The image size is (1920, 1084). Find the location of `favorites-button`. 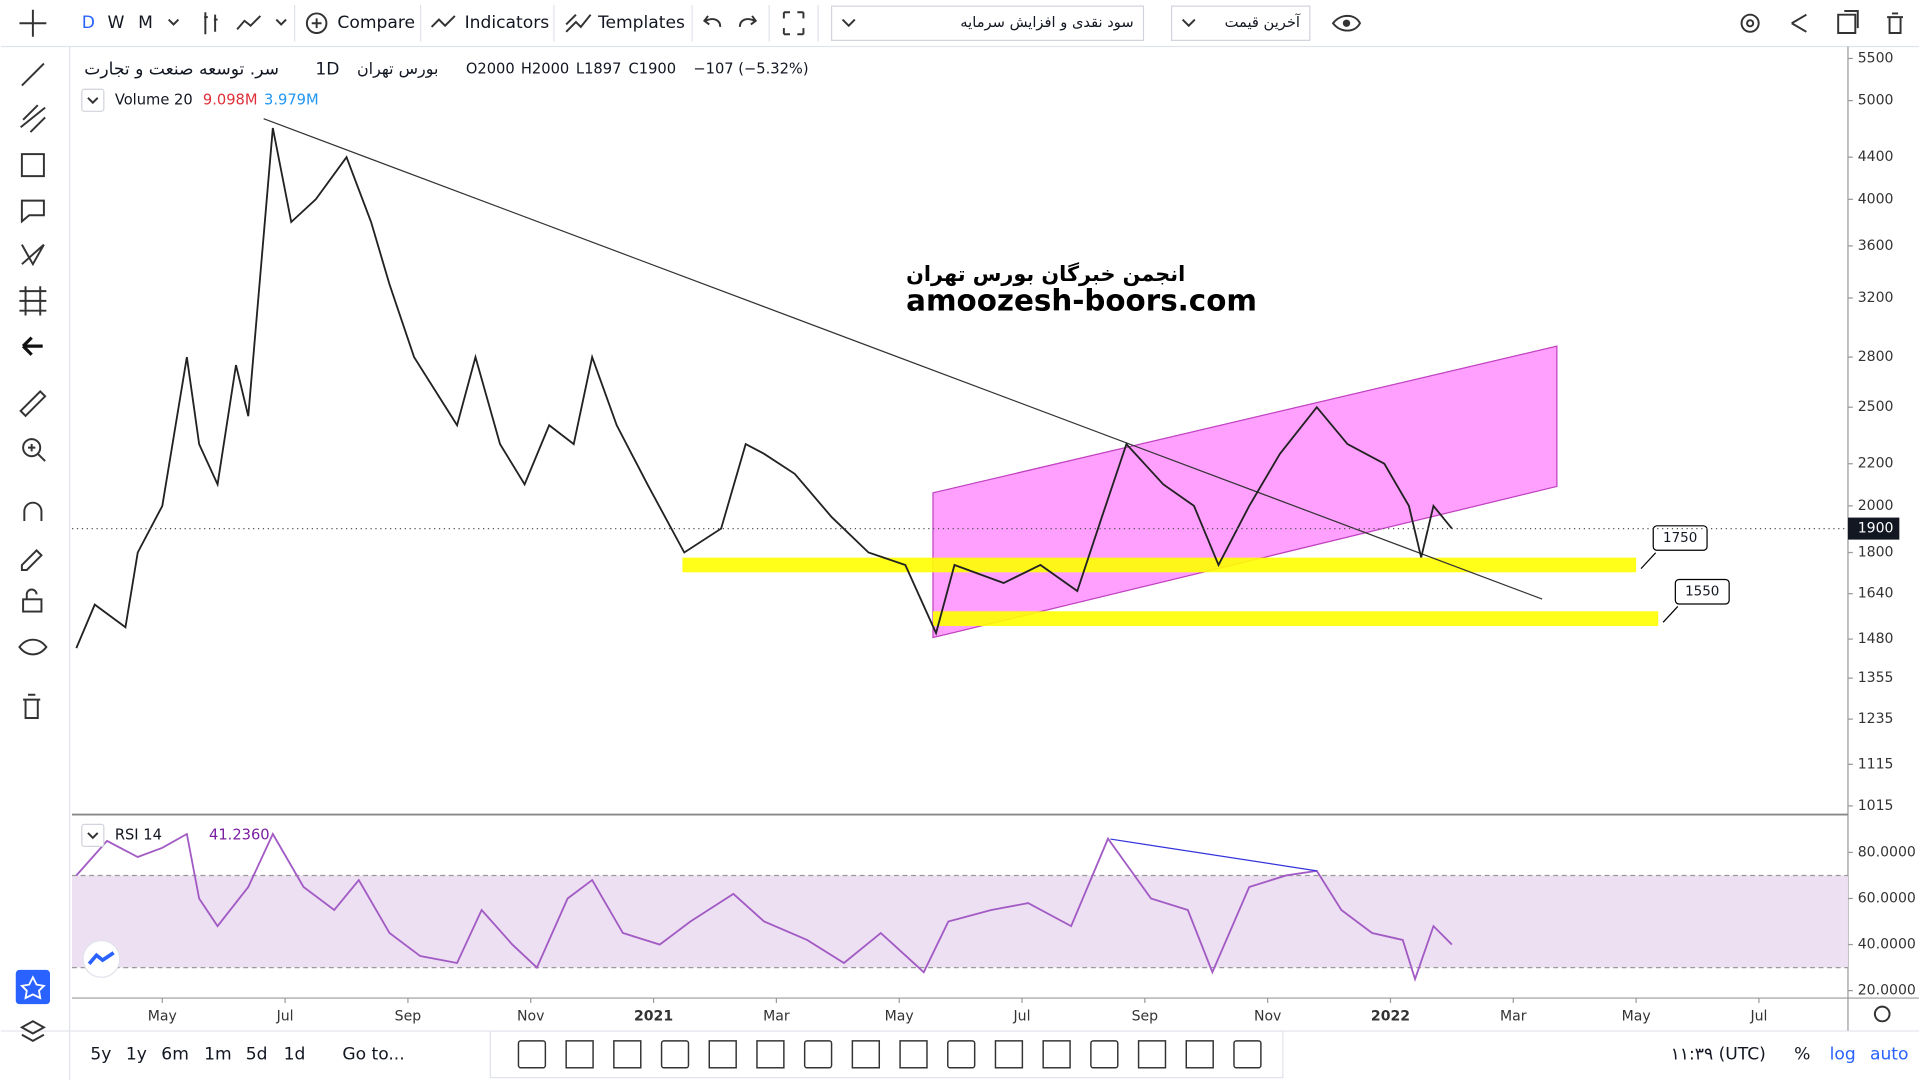

favorites-button is located at coordinates (33, 987).